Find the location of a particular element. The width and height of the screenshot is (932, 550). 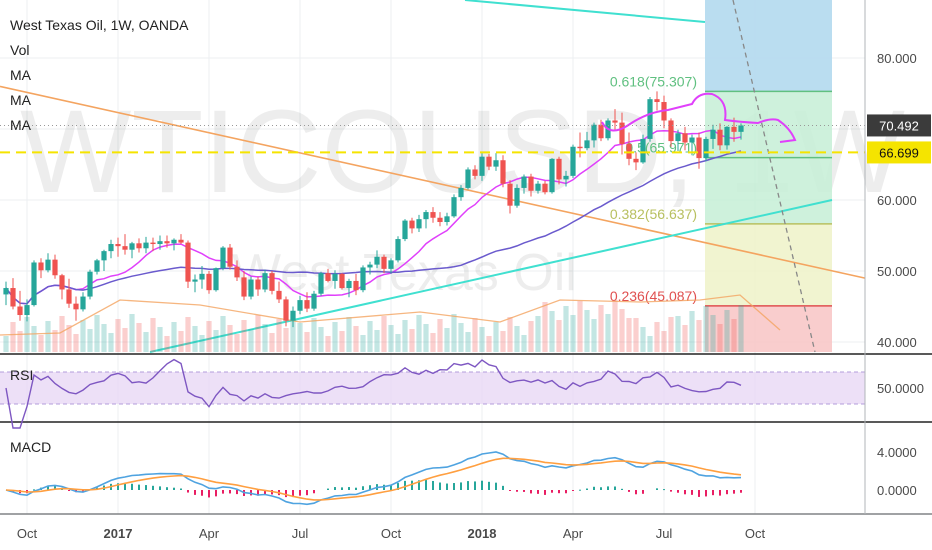

fib-level-label: 0.236(45.087) is located at coordinates (653, 296).